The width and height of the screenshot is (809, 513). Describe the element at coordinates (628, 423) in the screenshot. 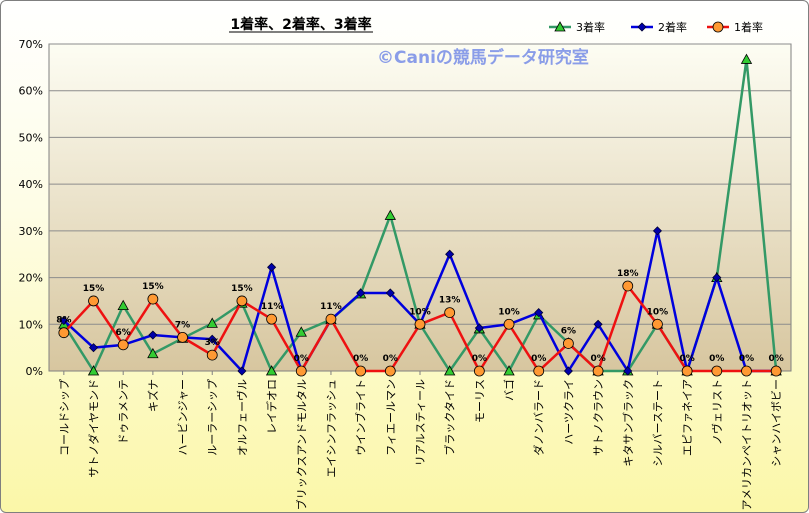

I see `x-category-label: キタサンブラック` at that location.